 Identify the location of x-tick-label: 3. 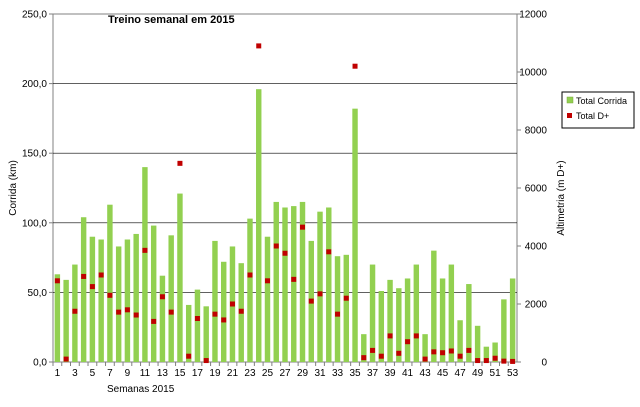
(75, 373).